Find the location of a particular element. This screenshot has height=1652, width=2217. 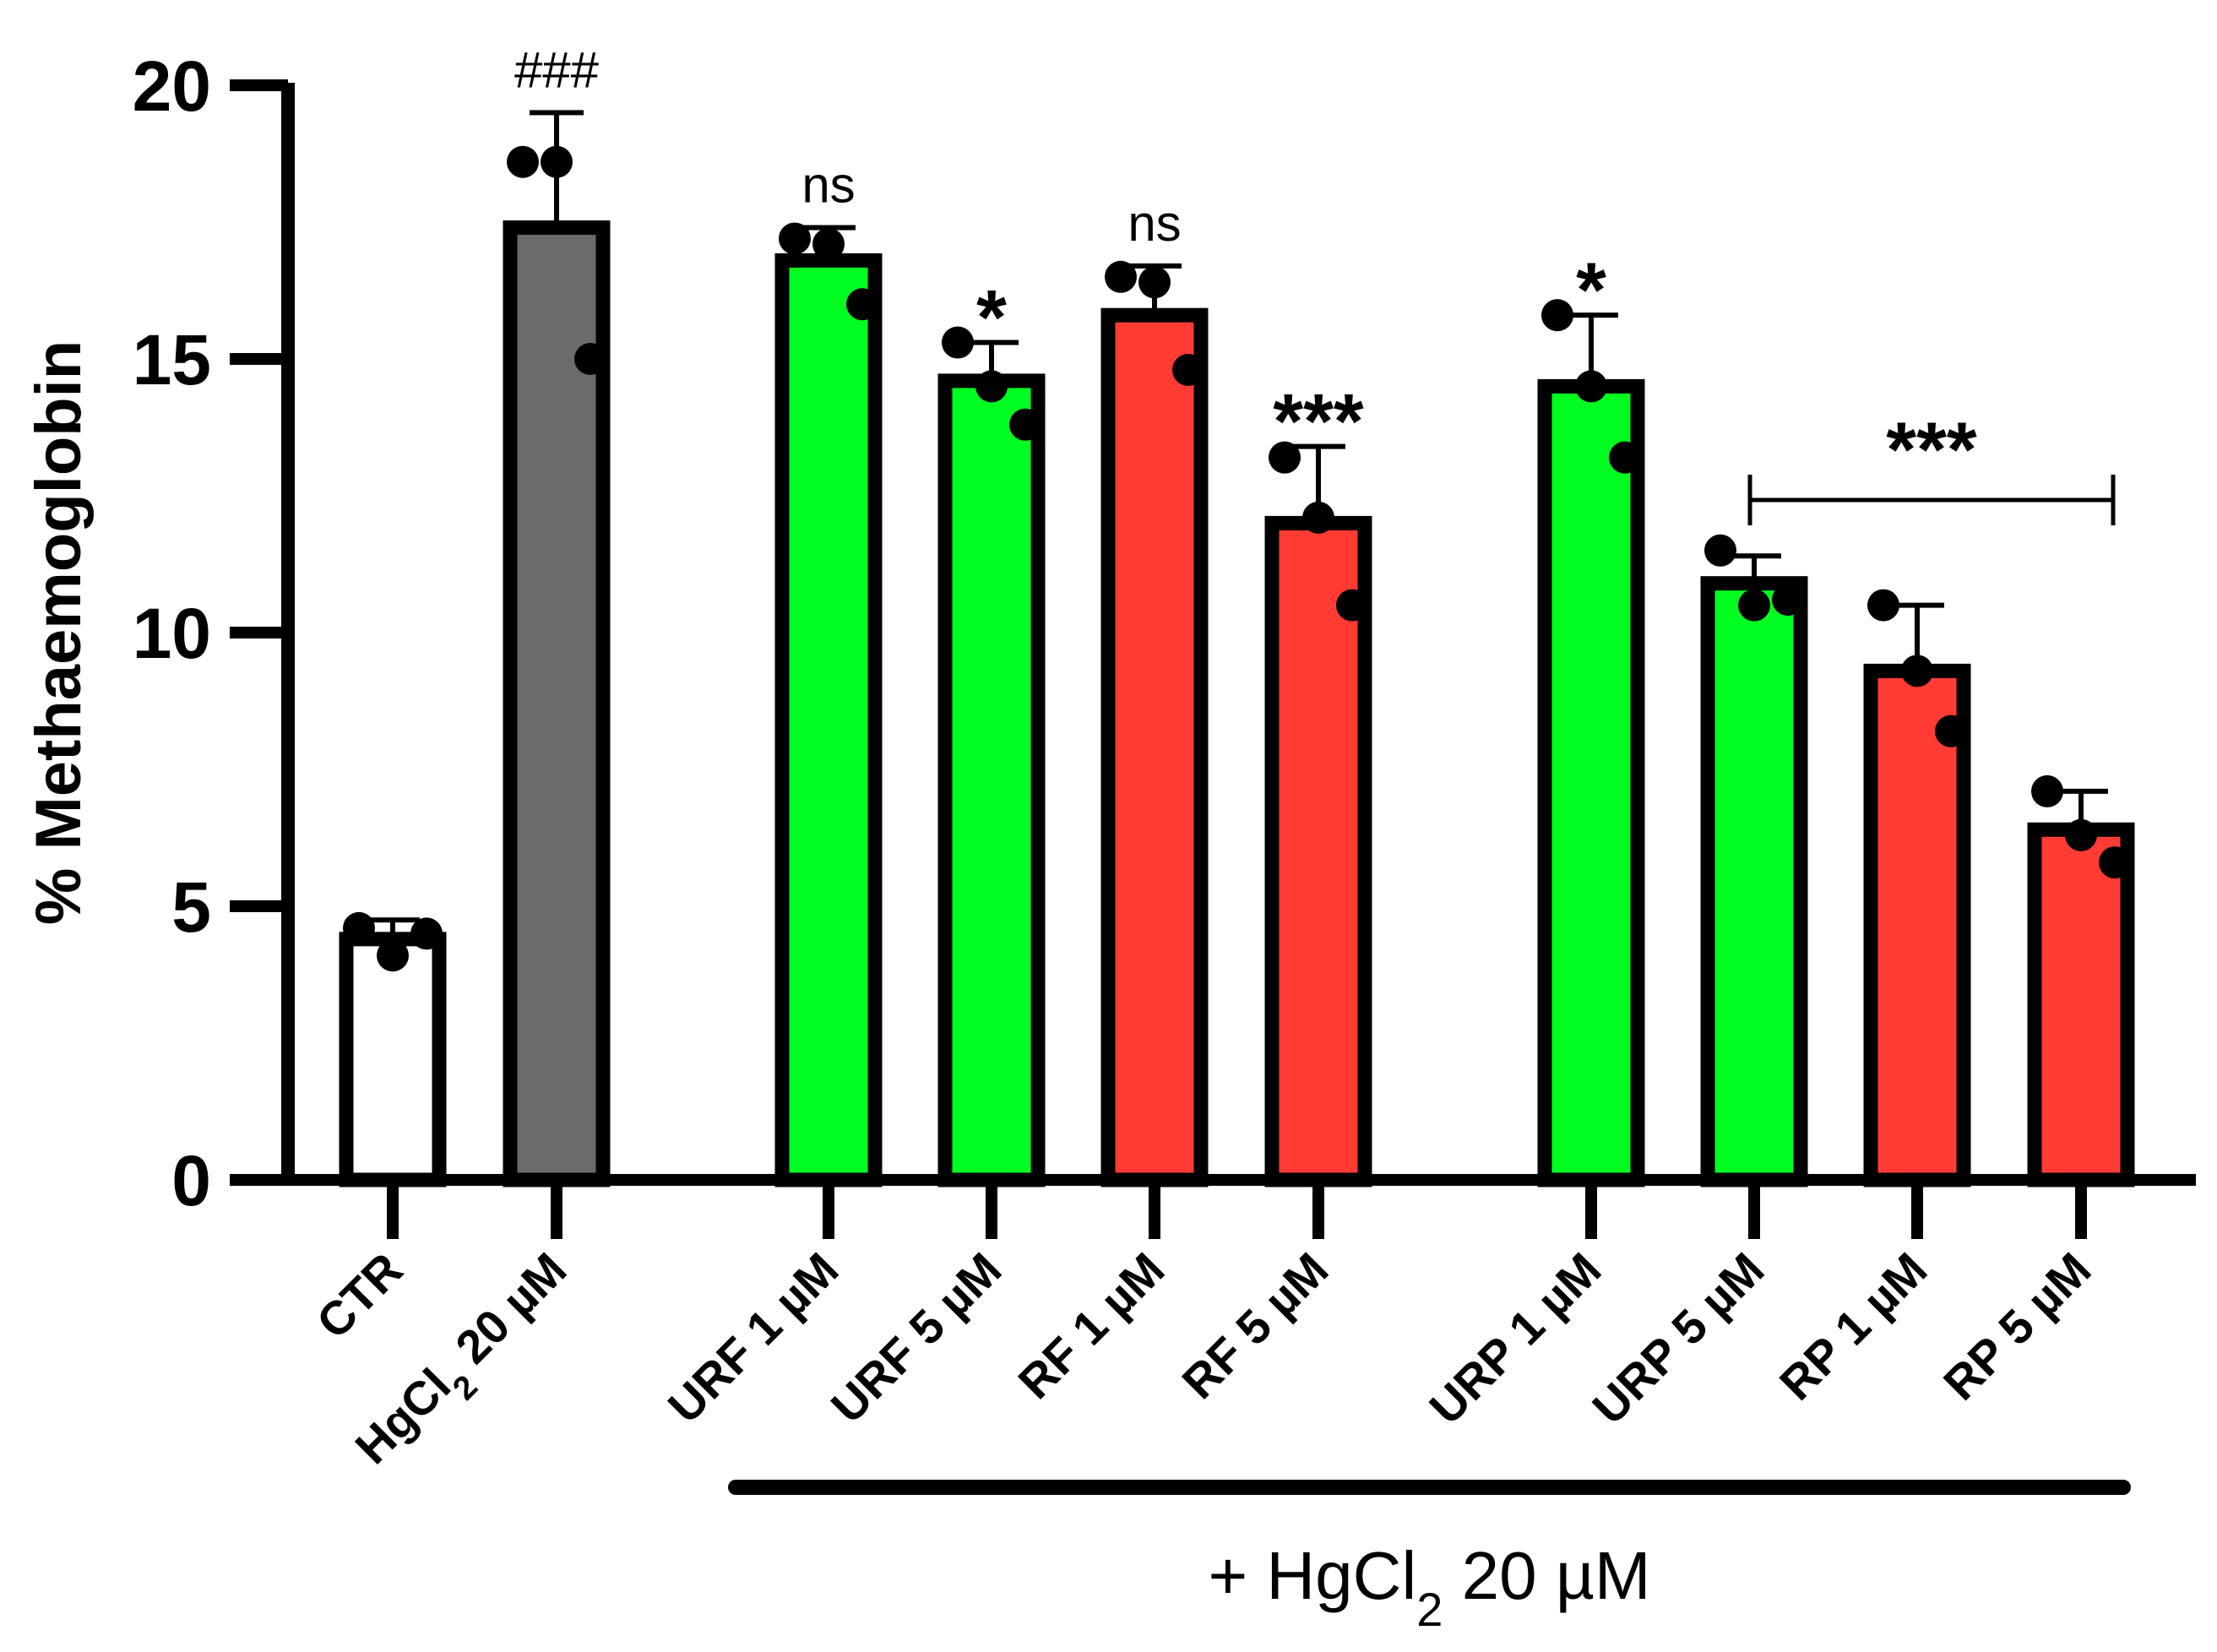

y-tick-label: 0 is located at coordinates (191, 1180).